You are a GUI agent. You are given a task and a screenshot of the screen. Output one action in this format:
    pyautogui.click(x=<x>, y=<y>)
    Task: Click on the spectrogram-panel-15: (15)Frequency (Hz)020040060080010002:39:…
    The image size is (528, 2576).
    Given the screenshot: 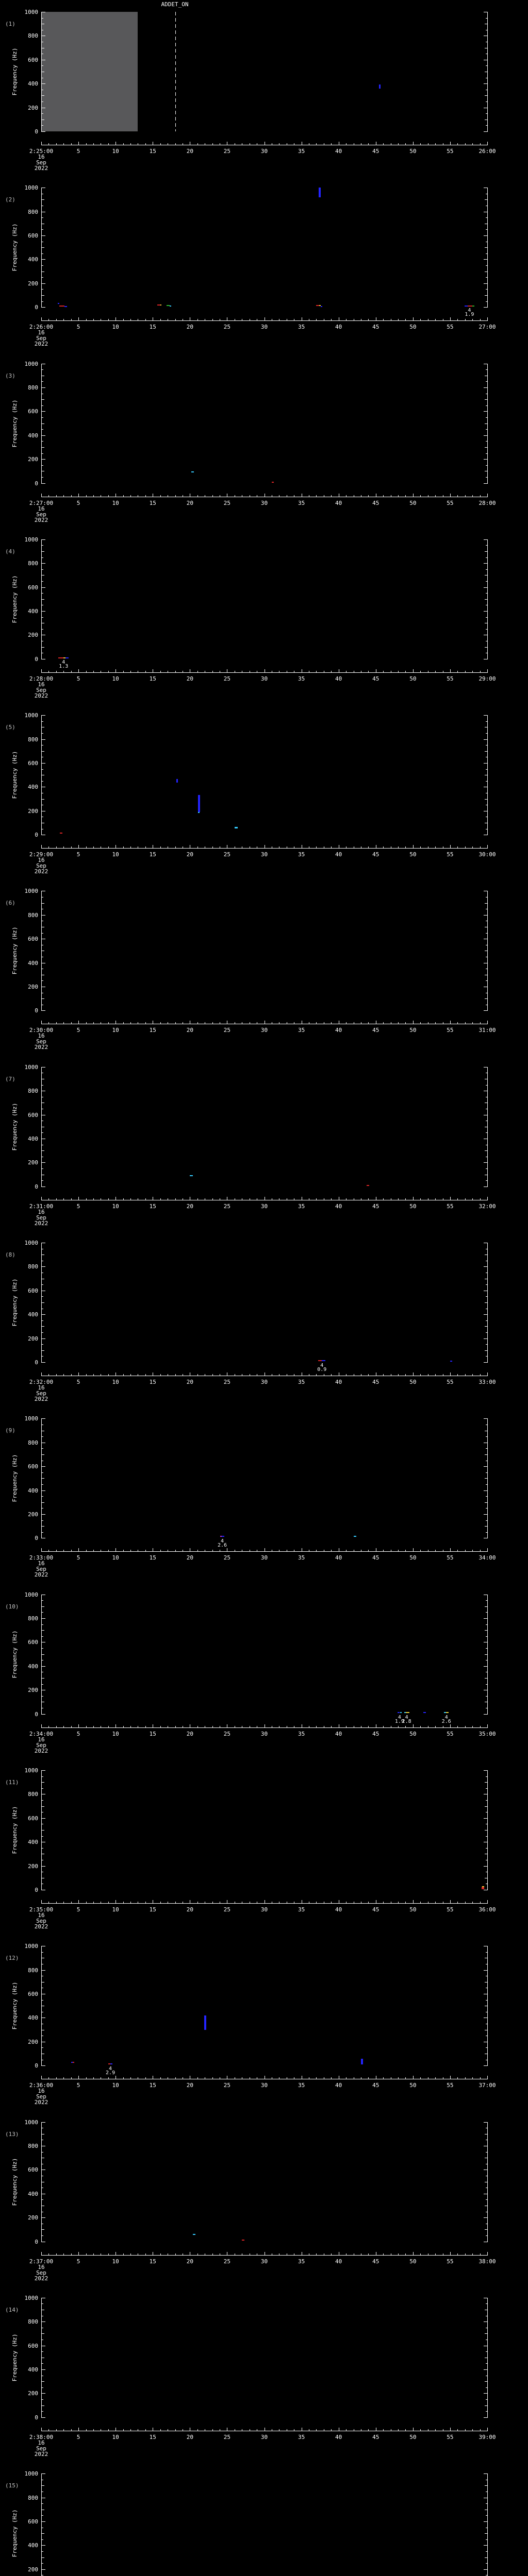 What is the action you would take?
    pyautogui.click(x=264, y=2519)
    